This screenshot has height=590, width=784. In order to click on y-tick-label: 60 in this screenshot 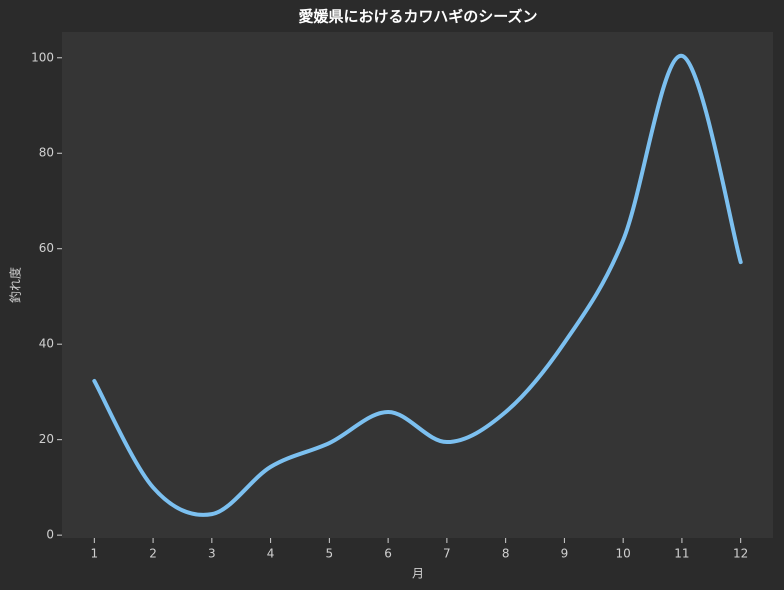, I will do `click(46, 248)`.